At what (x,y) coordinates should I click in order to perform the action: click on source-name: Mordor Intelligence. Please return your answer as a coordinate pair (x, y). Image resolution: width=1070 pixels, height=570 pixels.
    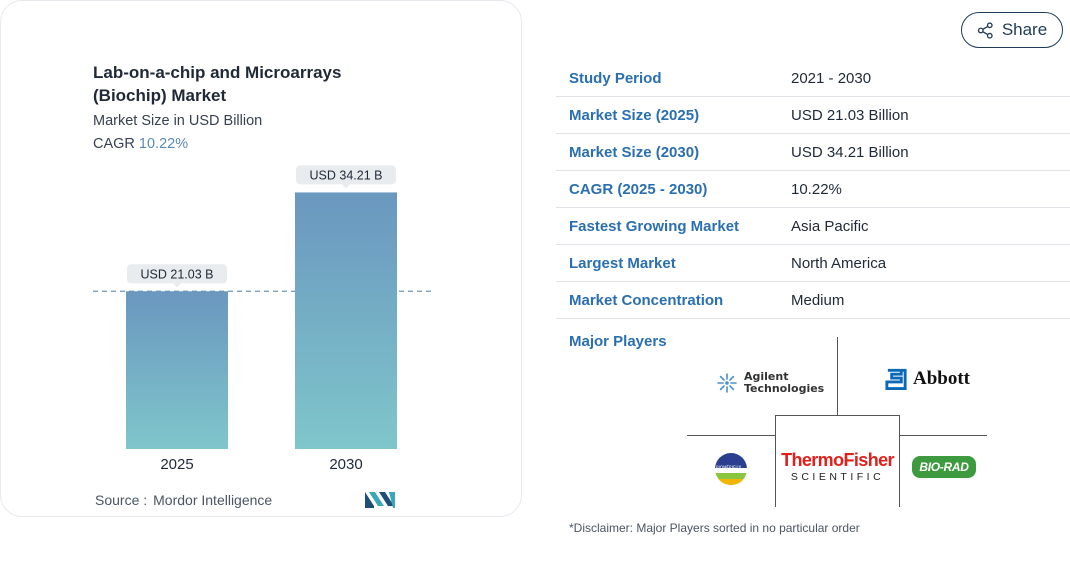
    Looking at the image, I should click on (213, 500).